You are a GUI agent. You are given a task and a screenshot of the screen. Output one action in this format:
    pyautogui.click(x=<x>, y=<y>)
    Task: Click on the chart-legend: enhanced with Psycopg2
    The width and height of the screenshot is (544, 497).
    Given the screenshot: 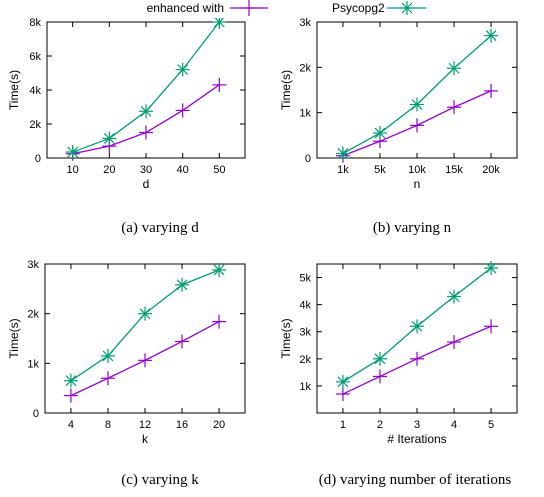 What is the action you would take?
    pyautogui.click(x=286, y=8)
    